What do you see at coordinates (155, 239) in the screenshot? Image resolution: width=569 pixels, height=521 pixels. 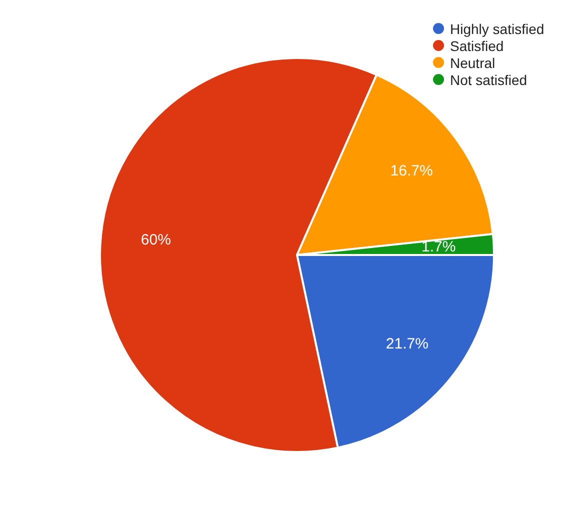 I see `data-label: 60%` at bounding box center [155, 239].